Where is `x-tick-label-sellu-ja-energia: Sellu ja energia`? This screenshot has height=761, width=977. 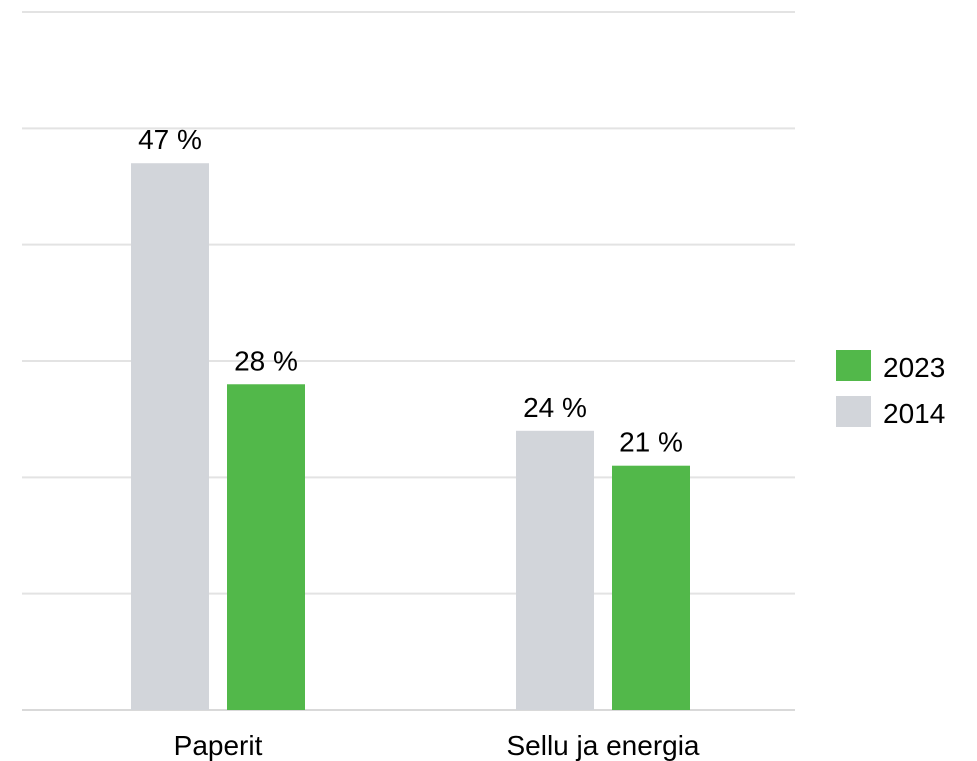
x-tick-label-sellu-ja-energia: Sellu ja energia is located at coordinates (602, 745).